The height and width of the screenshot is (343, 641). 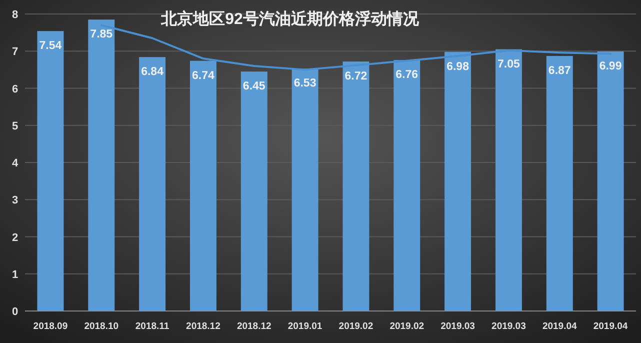 I want to click on x-tick-label: 2018.11, so click(x=152, y=326).